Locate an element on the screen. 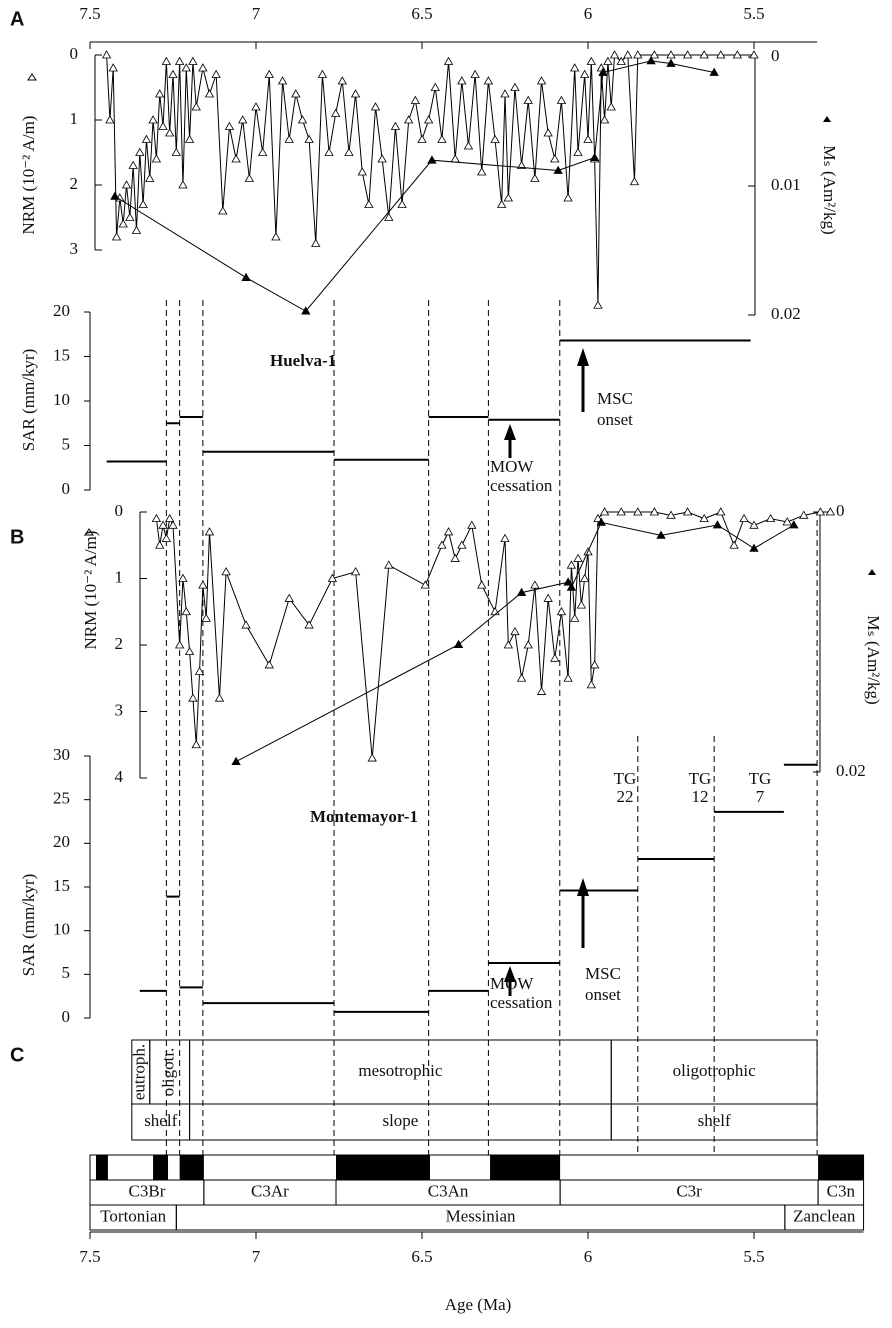 The image size is (892, 1328). sar-tick-label: 15 is located at coordinates (61, 885).